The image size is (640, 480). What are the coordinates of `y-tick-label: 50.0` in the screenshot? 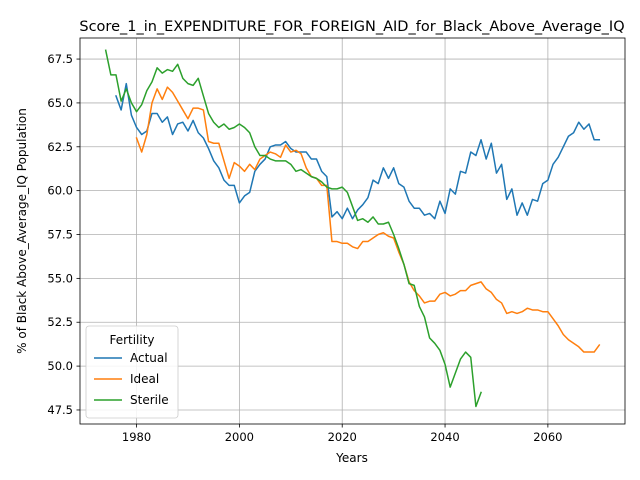 It's located at (60, 366).